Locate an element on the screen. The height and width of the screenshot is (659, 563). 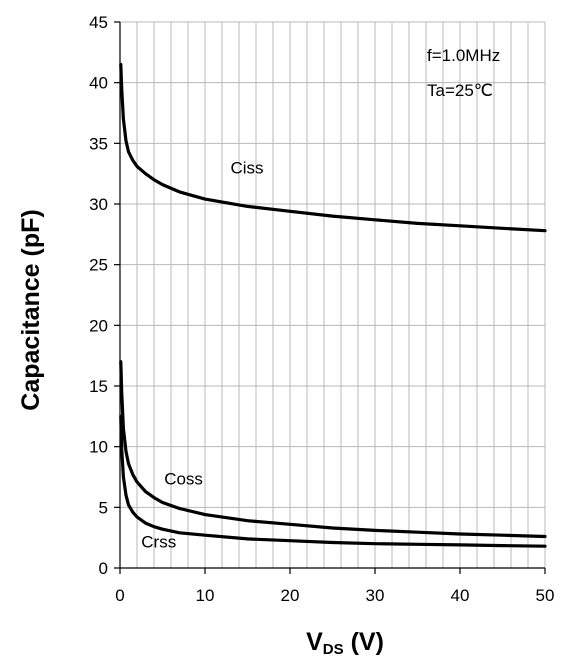
x-tick-label: 20 is located at coordinates (290, 595).